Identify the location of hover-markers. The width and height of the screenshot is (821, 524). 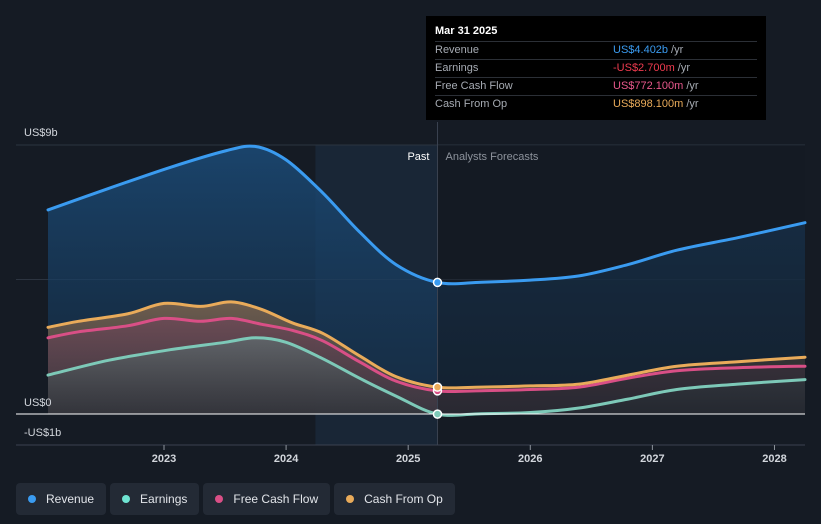
(437, 348).